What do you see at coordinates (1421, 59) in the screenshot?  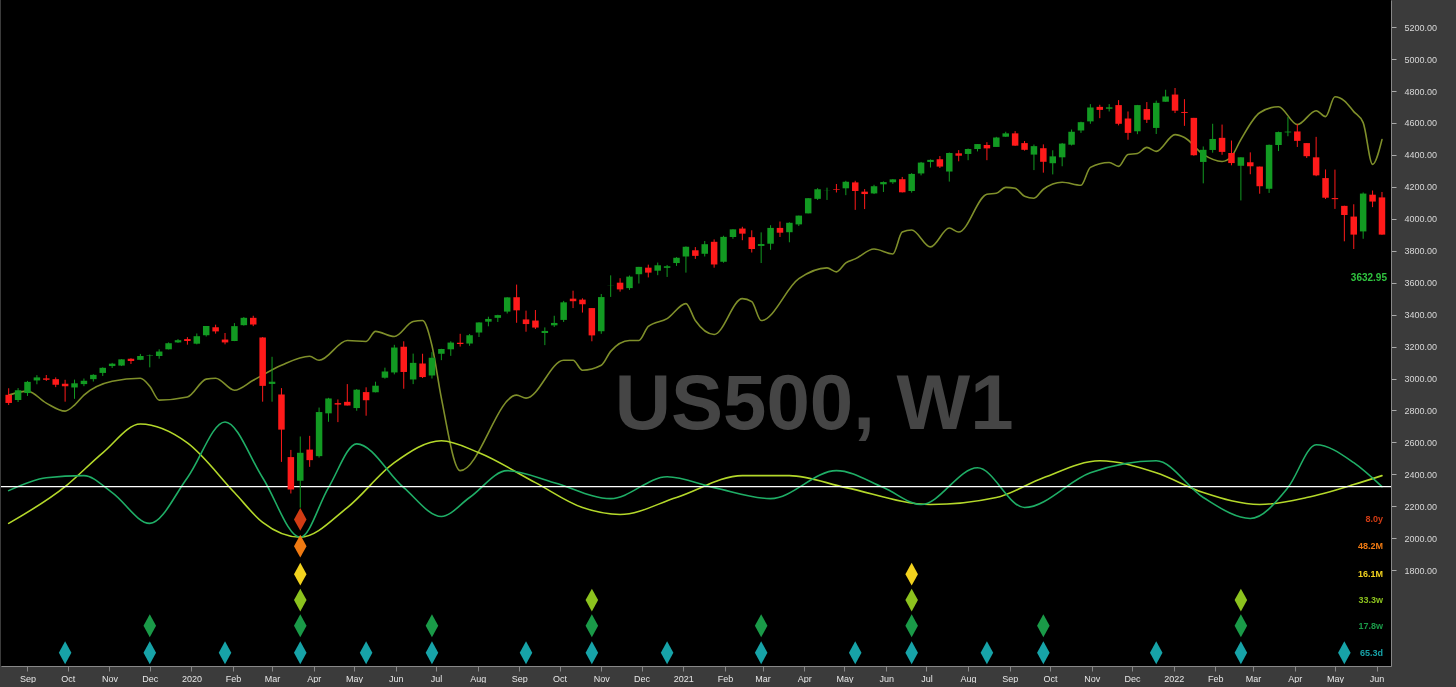 I see `y-tick-label: 5000.00` at bounding box center [1421, 59].